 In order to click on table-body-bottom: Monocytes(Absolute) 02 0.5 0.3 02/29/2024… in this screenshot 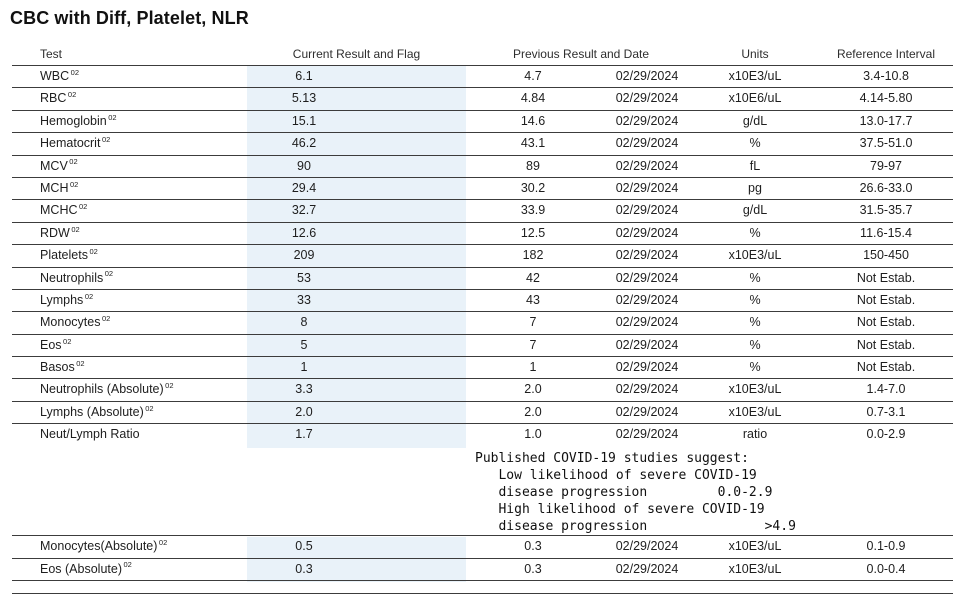, I will do `click(482, 559)`.